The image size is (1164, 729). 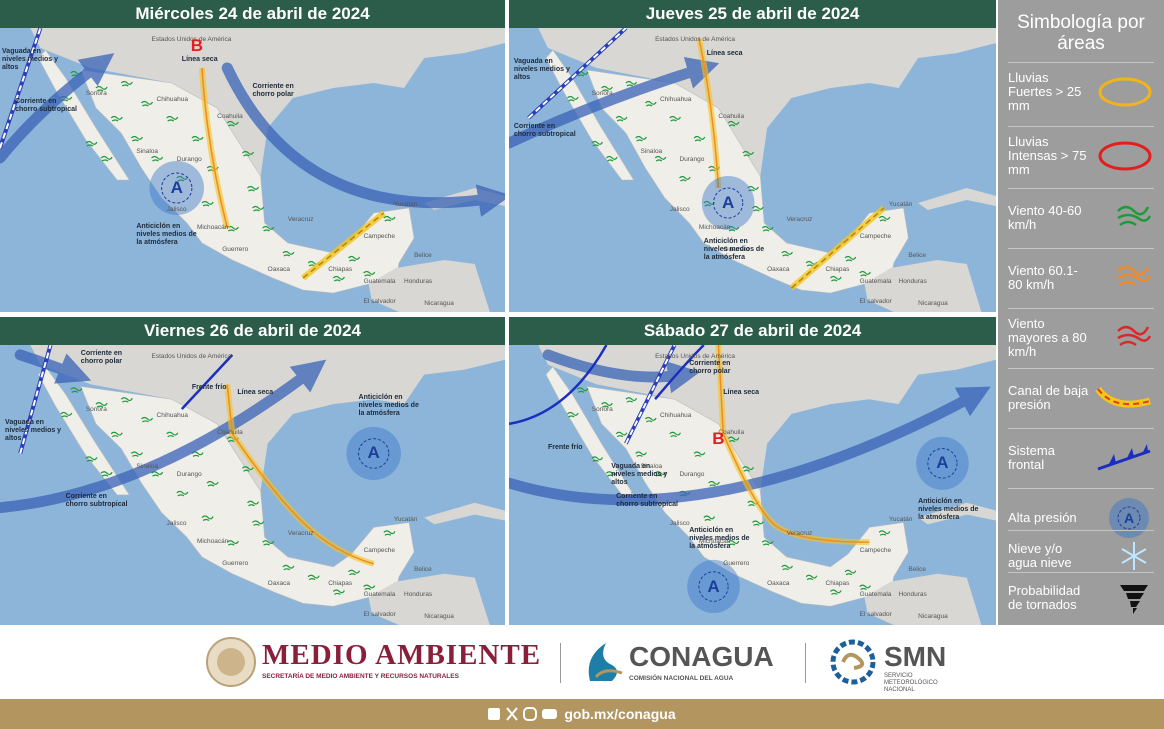 I want to click on separator, so click(x=805, y=663).